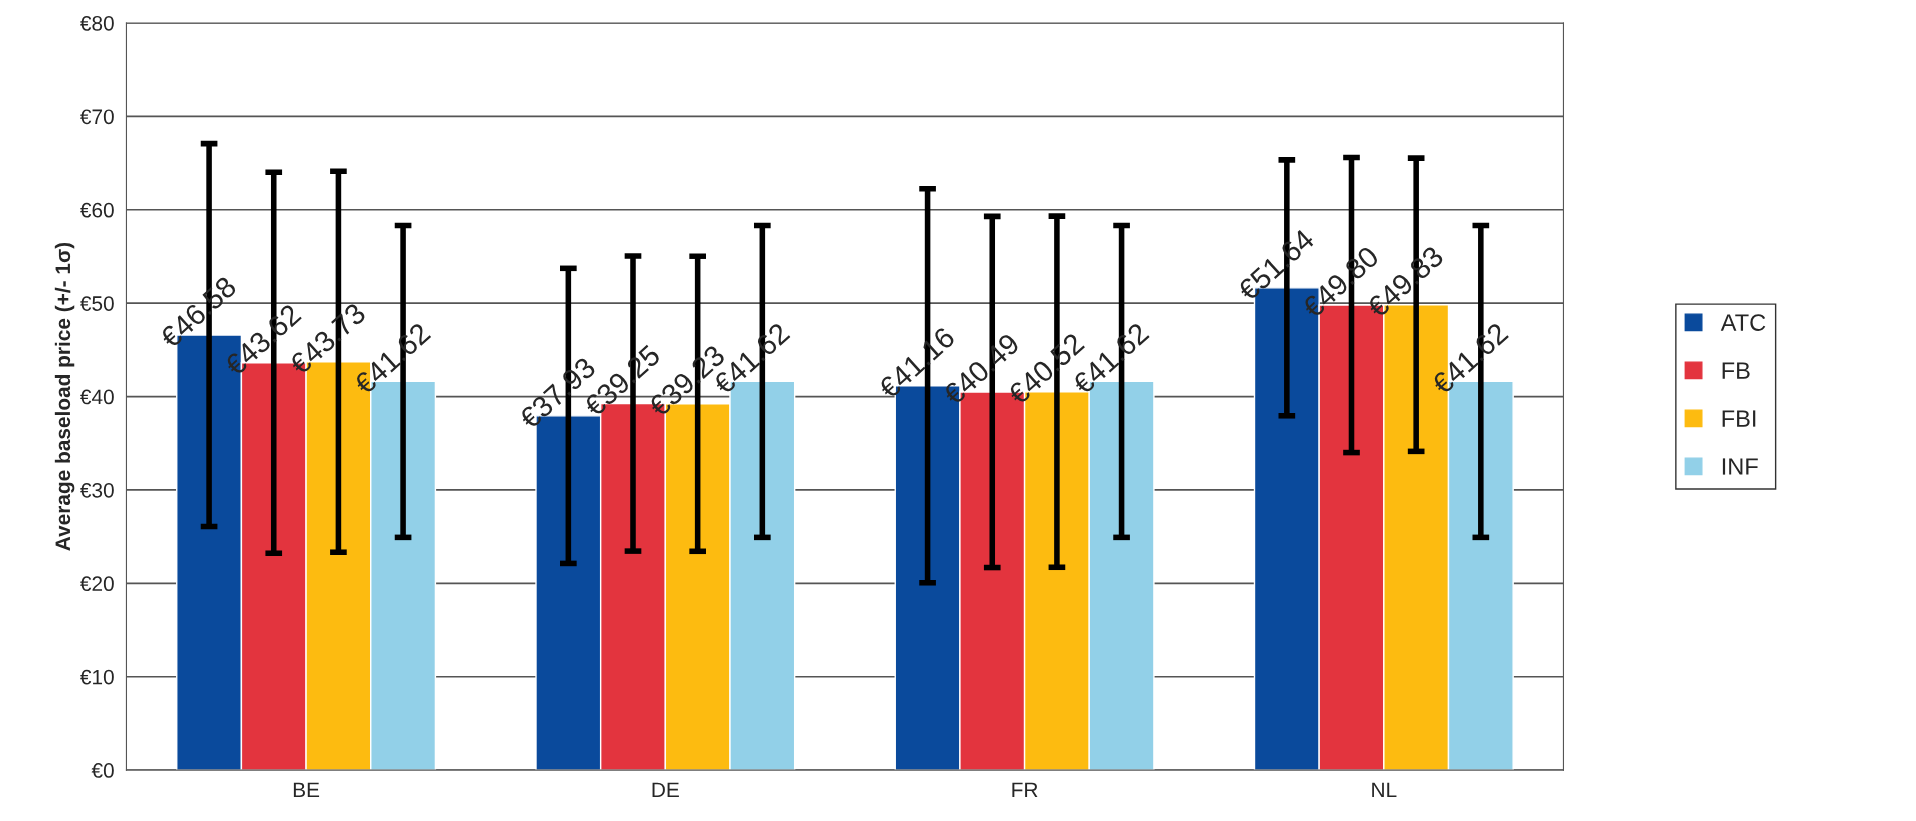 The width and height of the screenshot is (1916, 821). Describe the element at coordinates (97, 23) in the screenshot. I see `y-tick-label: €80` at that location.